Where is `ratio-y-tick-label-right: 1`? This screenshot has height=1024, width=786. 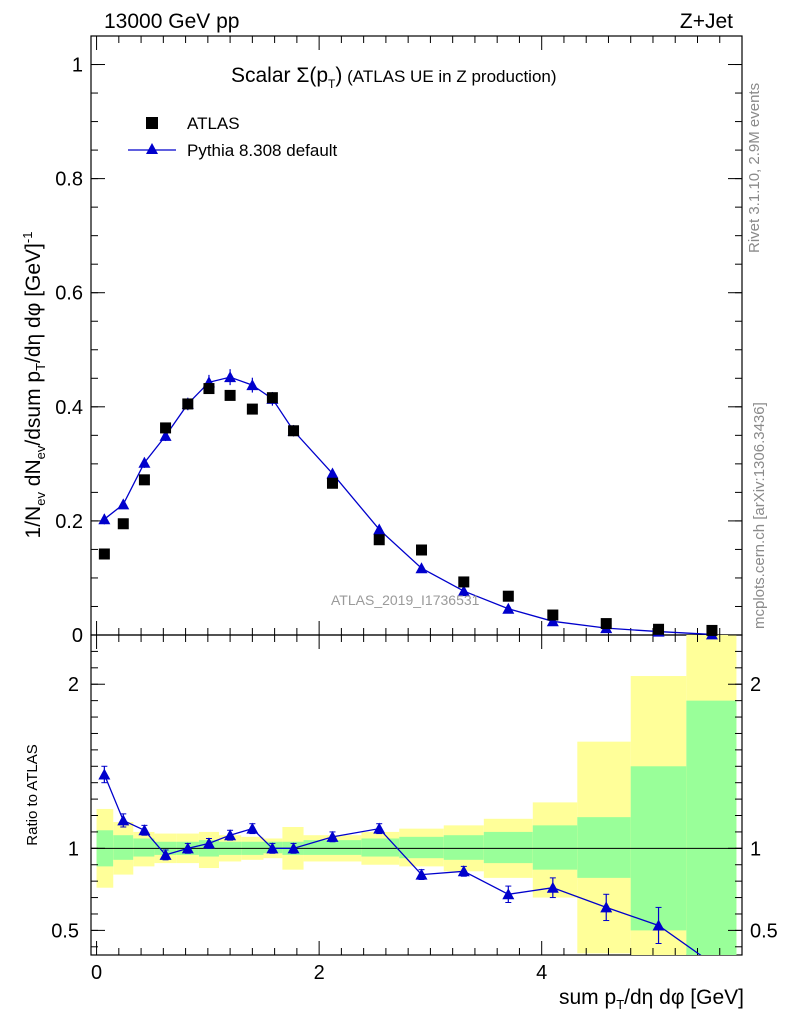 ratio-y-tick-label-right: 1 is located at coordinates (755, 849).